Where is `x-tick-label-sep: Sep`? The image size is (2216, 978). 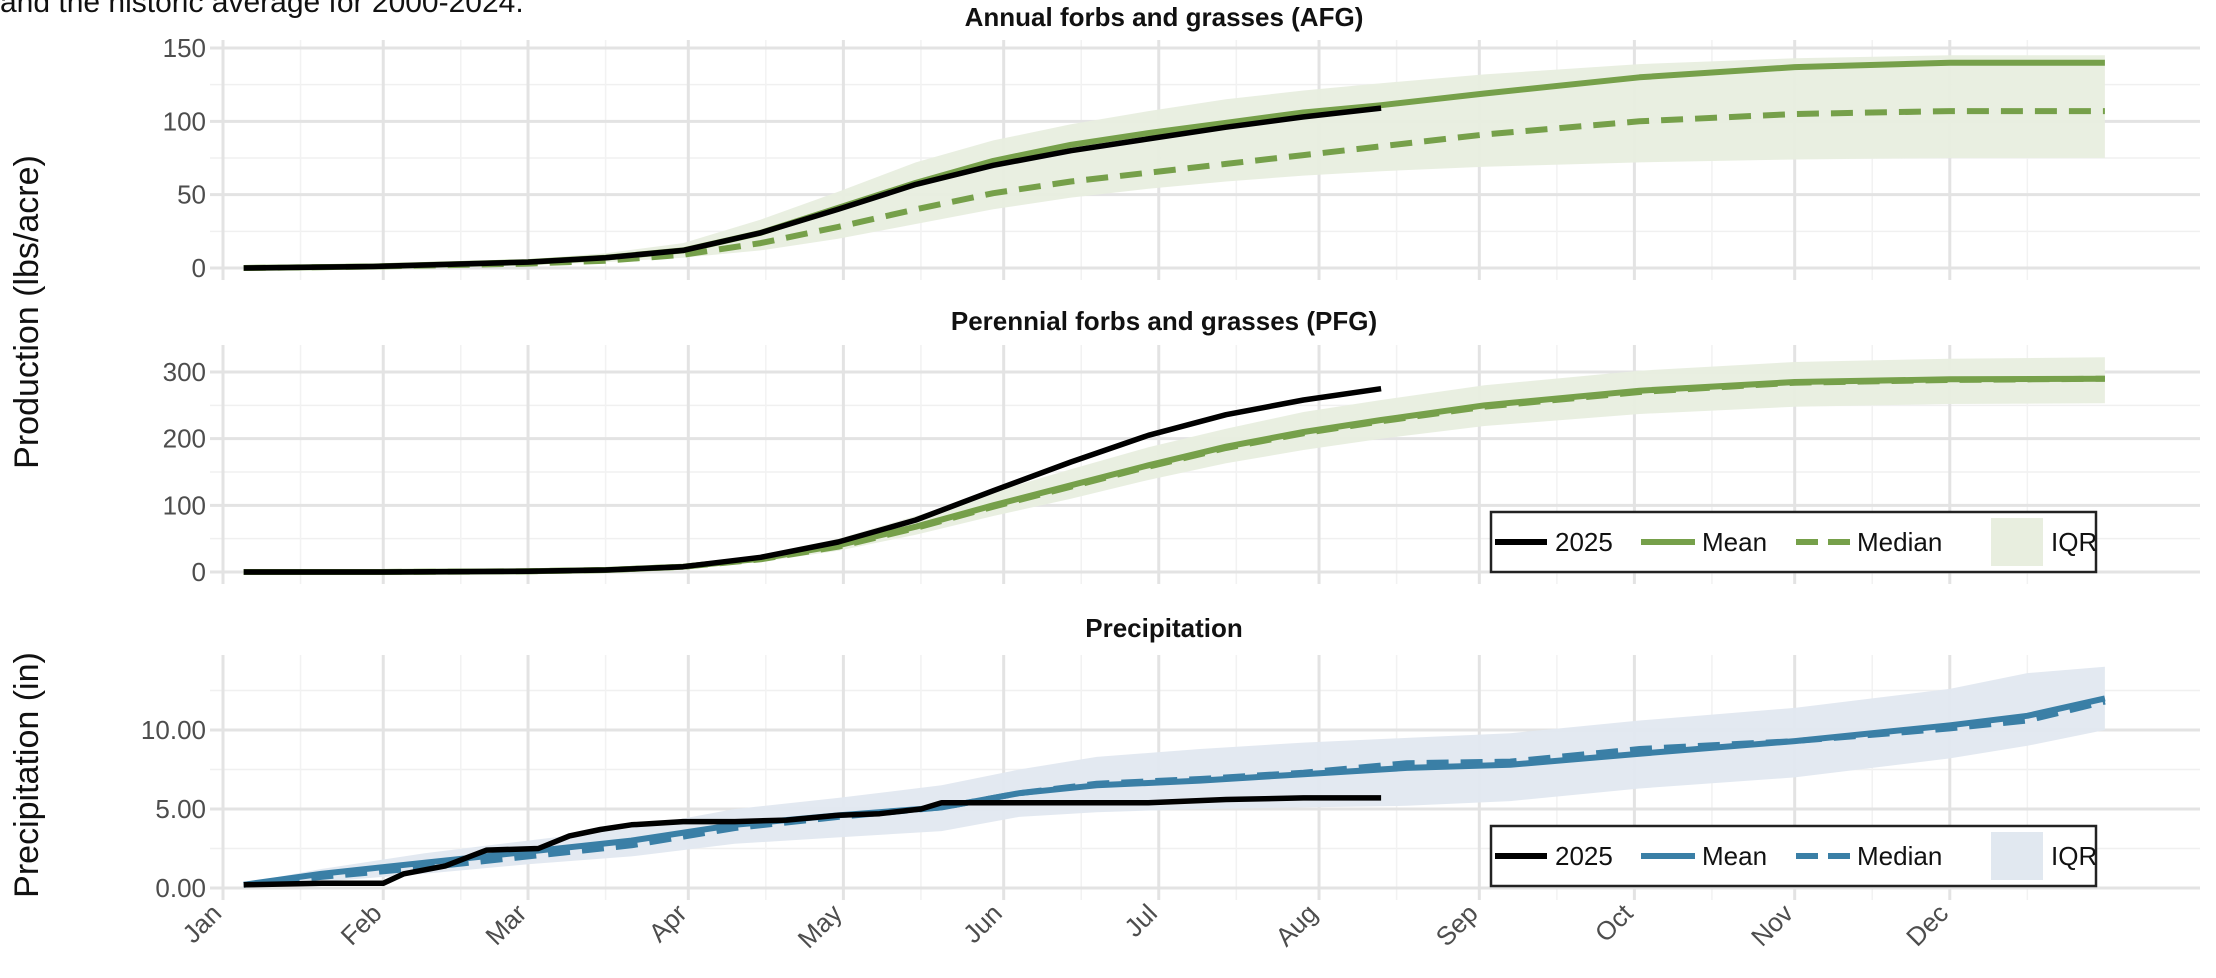 x-tick-label-sep: Sep is located at coordinates (1457, 925).